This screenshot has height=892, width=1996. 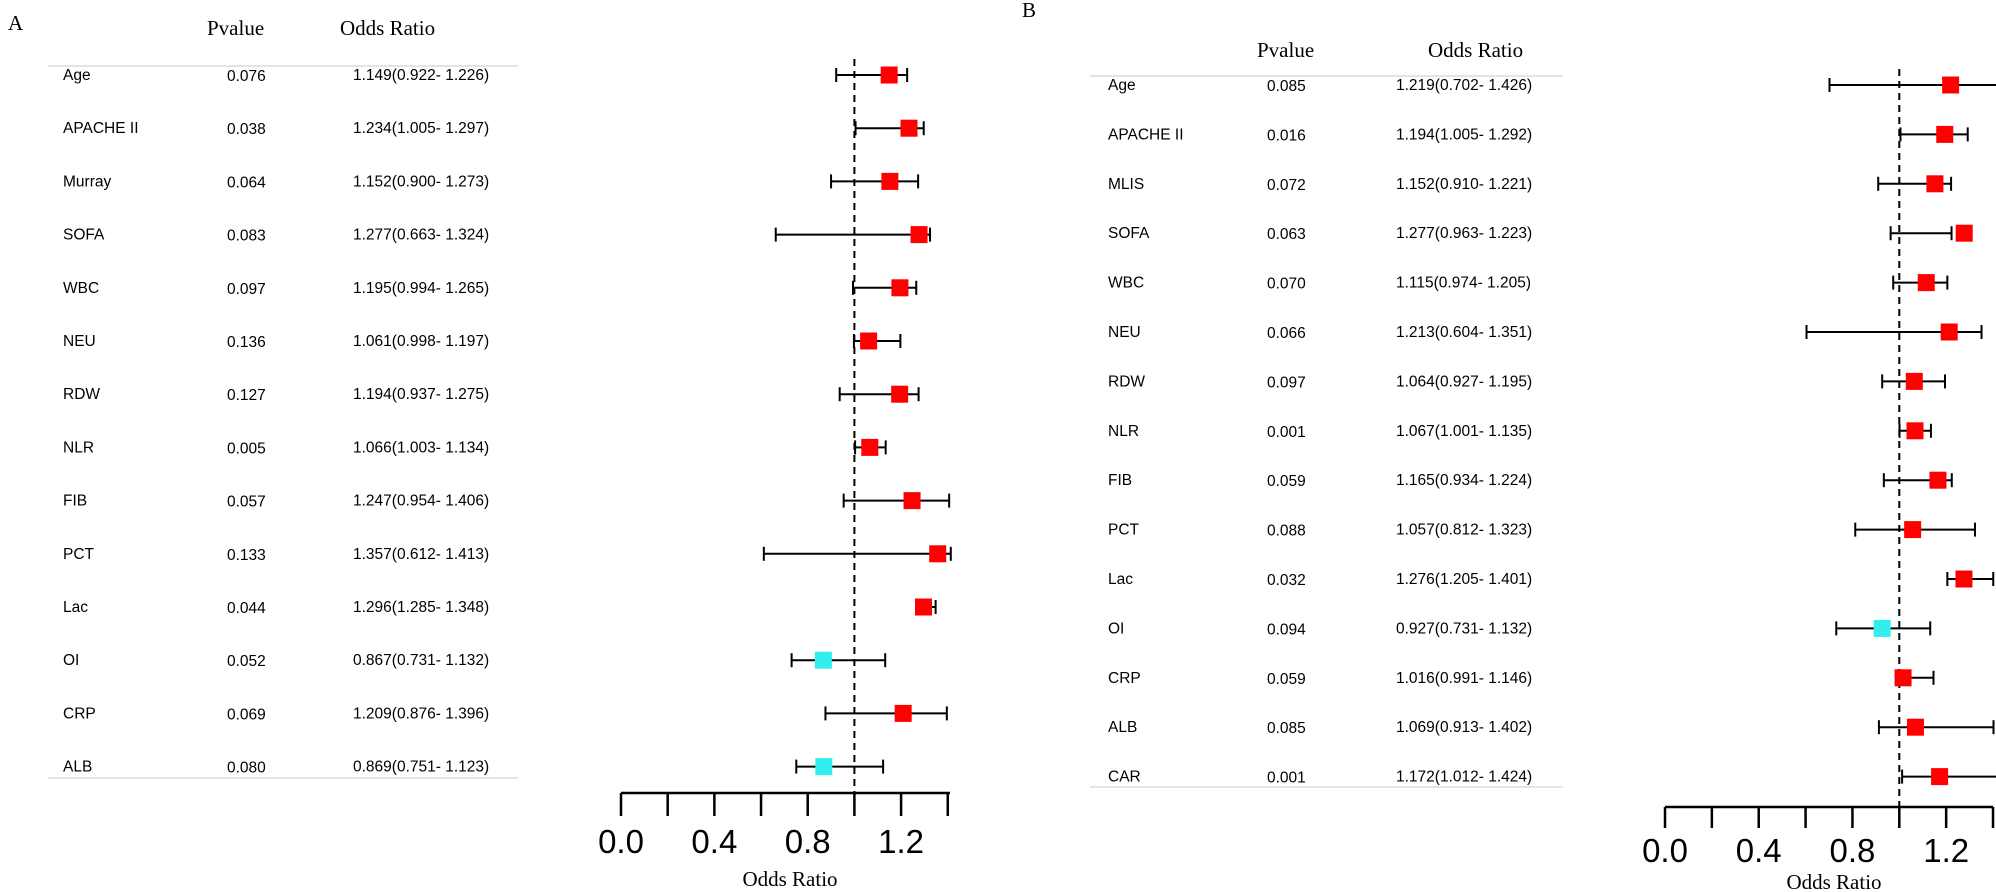 I want to click on row-odds-ratio-text: 1.357(0.612- 1.413), so click(x=421, y=554).